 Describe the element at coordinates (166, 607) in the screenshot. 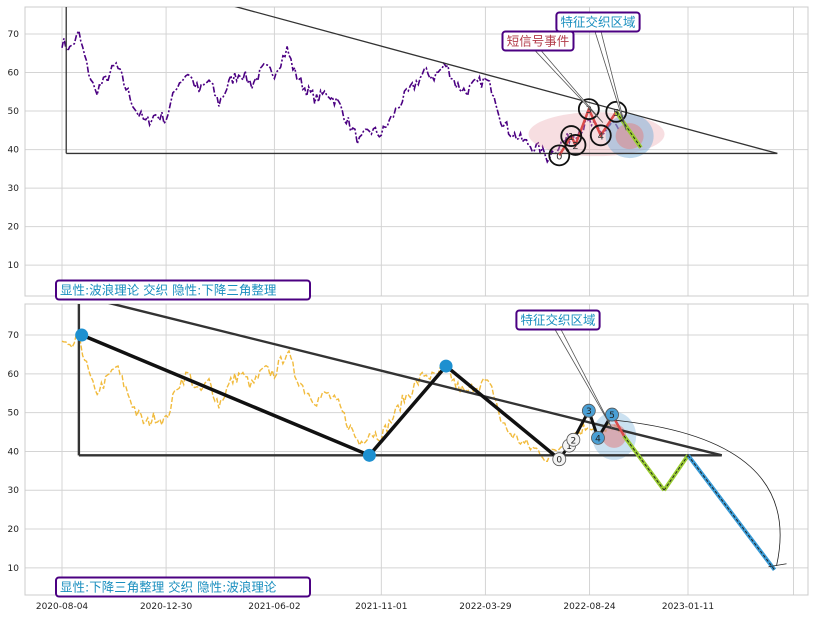

I see `x-tick-label: 2020-12-30` at that location.